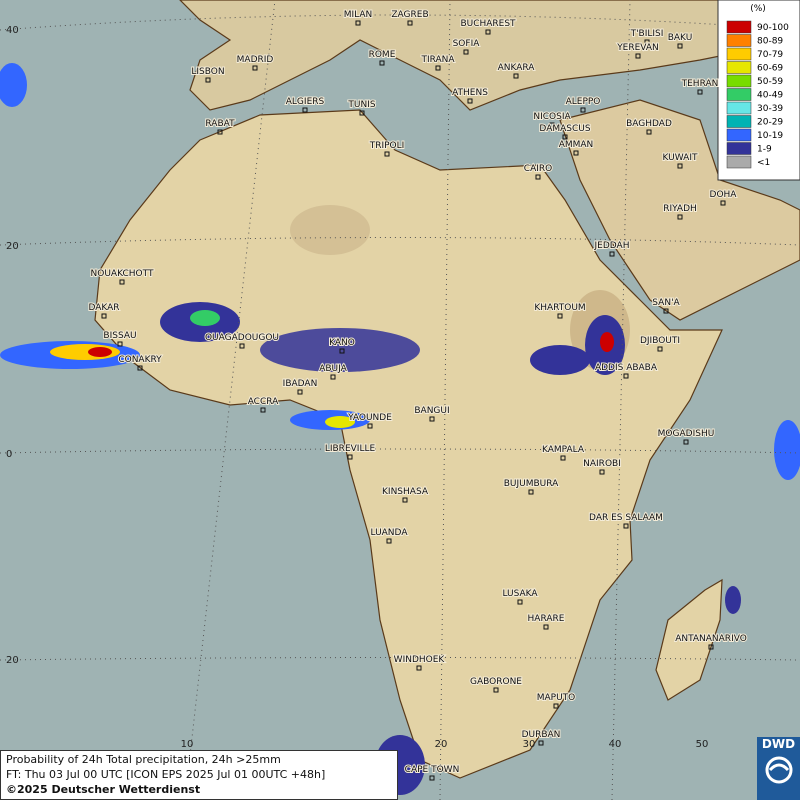 This screenshot has height=800, width=800. What do you see at coordinates (220, 124) in the screenshot?
I see `city-label: RABAT` at bounding box center [220, 124].